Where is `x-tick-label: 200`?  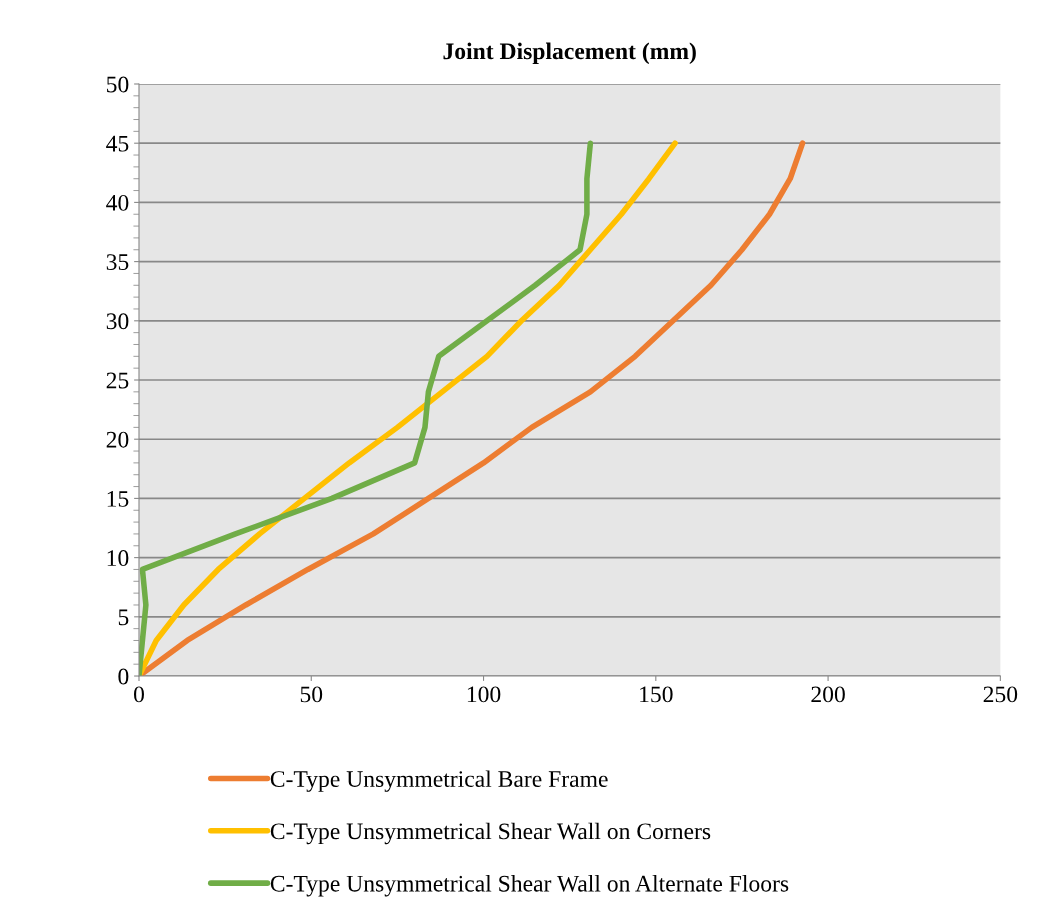
x-tick-label: 200 is located at coordinates (828, 694).